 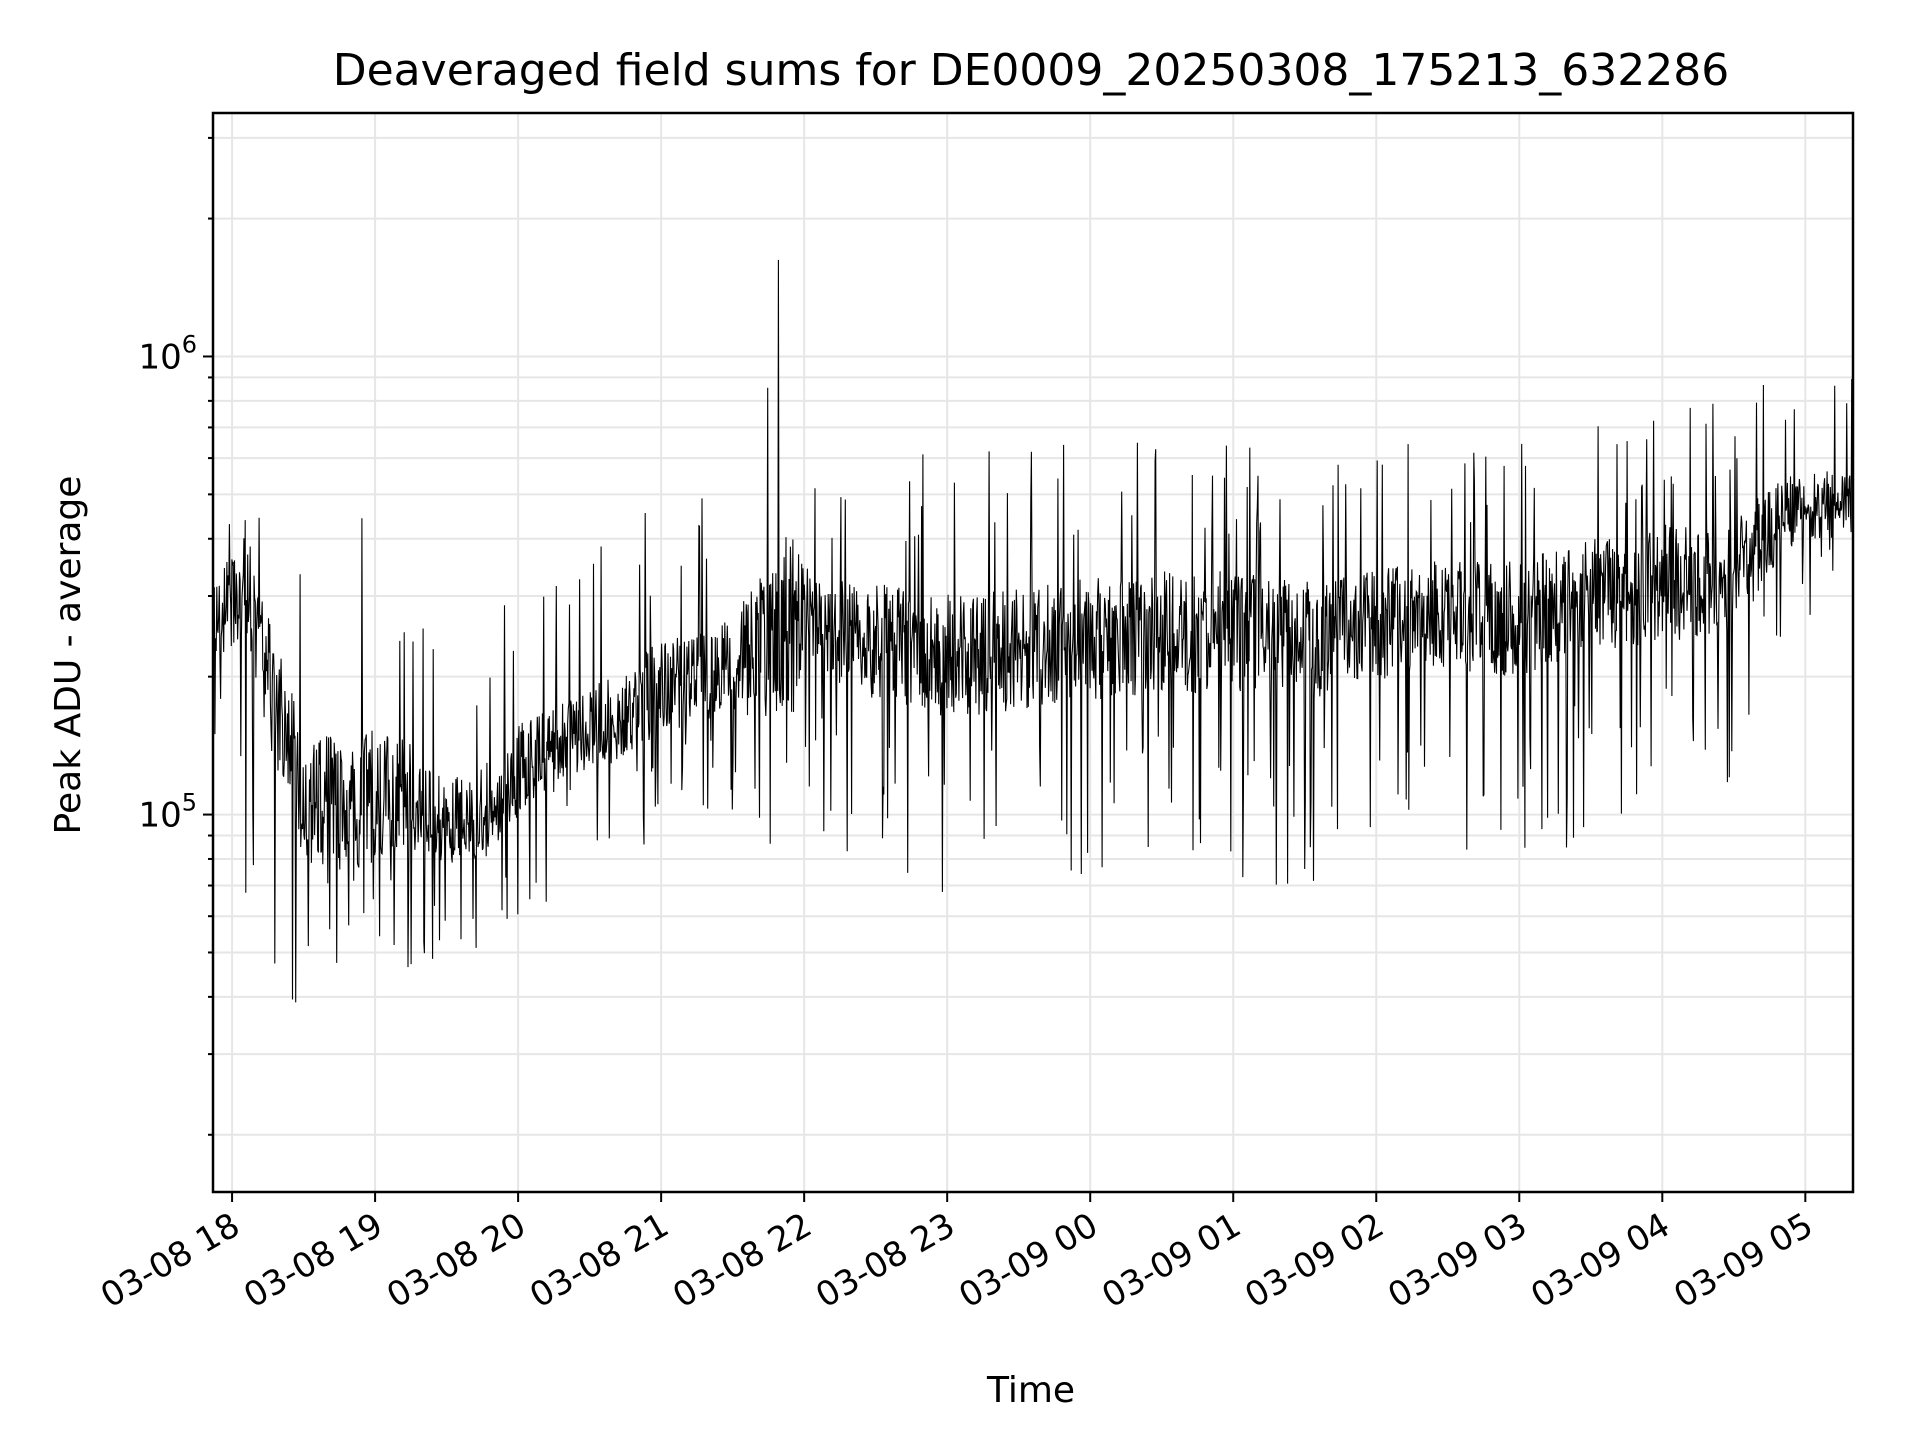 I want to click on y-axis: 10⁵ 10⁶, so click(x=175, y=636).